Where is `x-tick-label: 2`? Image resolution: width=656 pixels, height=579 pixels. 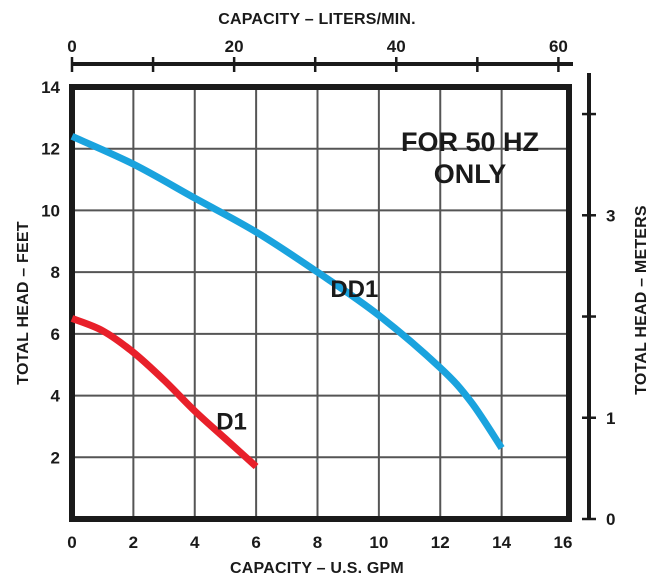 x-tick-label: 2 is located at coordinates (133, 542).